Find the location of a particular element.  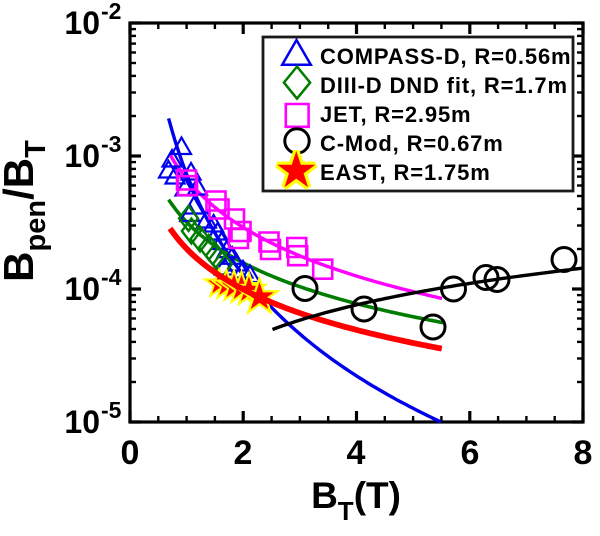

svg-text: COMPASS-D, R=0.56m is located at coordinates (445, 56).